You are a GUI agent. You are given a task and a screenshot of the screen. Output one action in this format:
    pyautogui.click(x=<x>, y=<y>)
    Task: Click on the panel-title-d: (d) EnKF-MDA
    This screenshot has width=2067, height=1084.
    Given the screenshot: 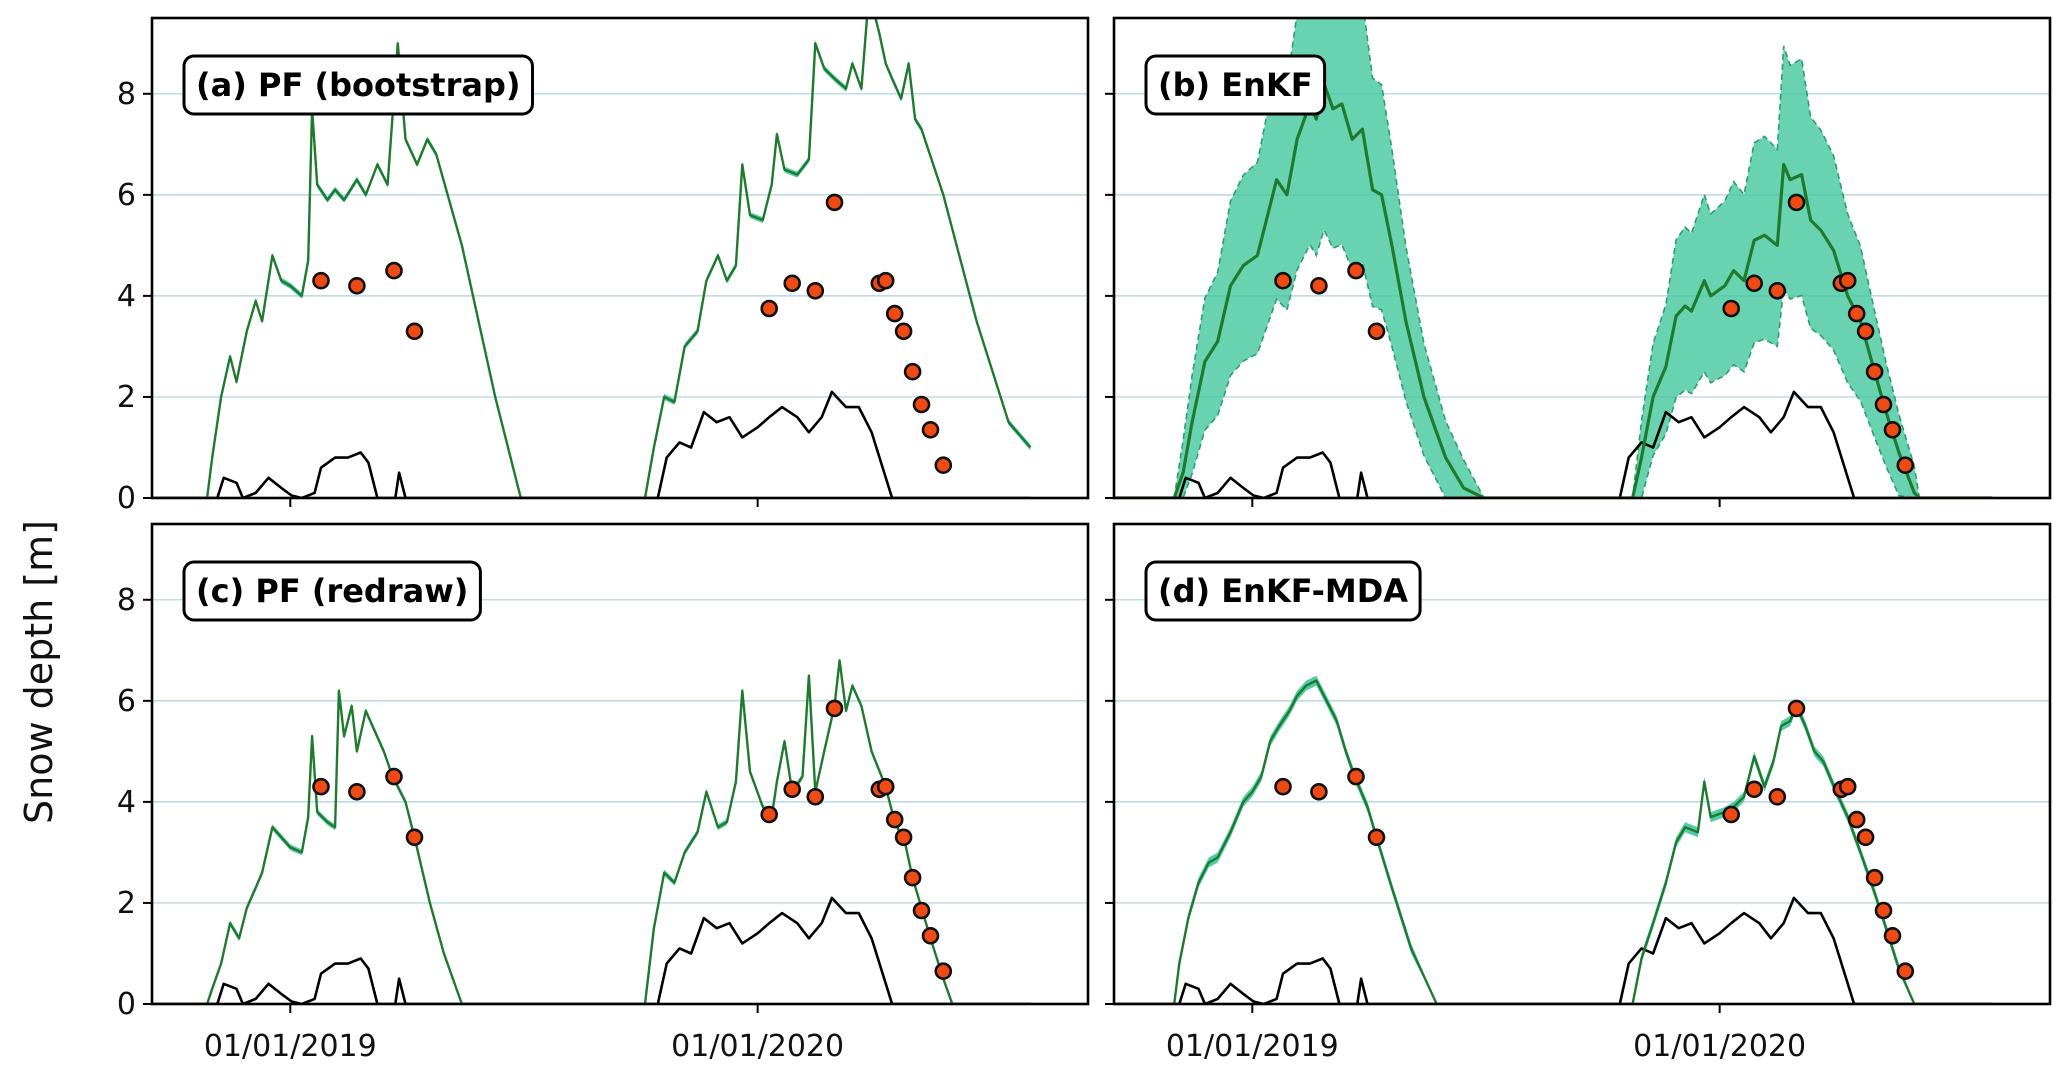 What is the action you would take?
    pyautogui.click(x=1283, y=591)
    